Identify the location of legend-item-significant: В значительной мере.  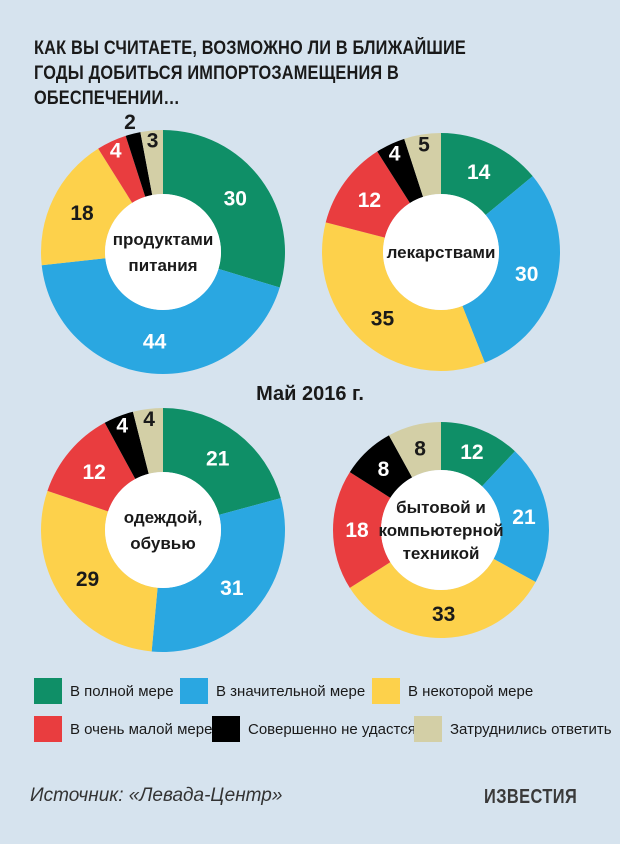
(272, 691).